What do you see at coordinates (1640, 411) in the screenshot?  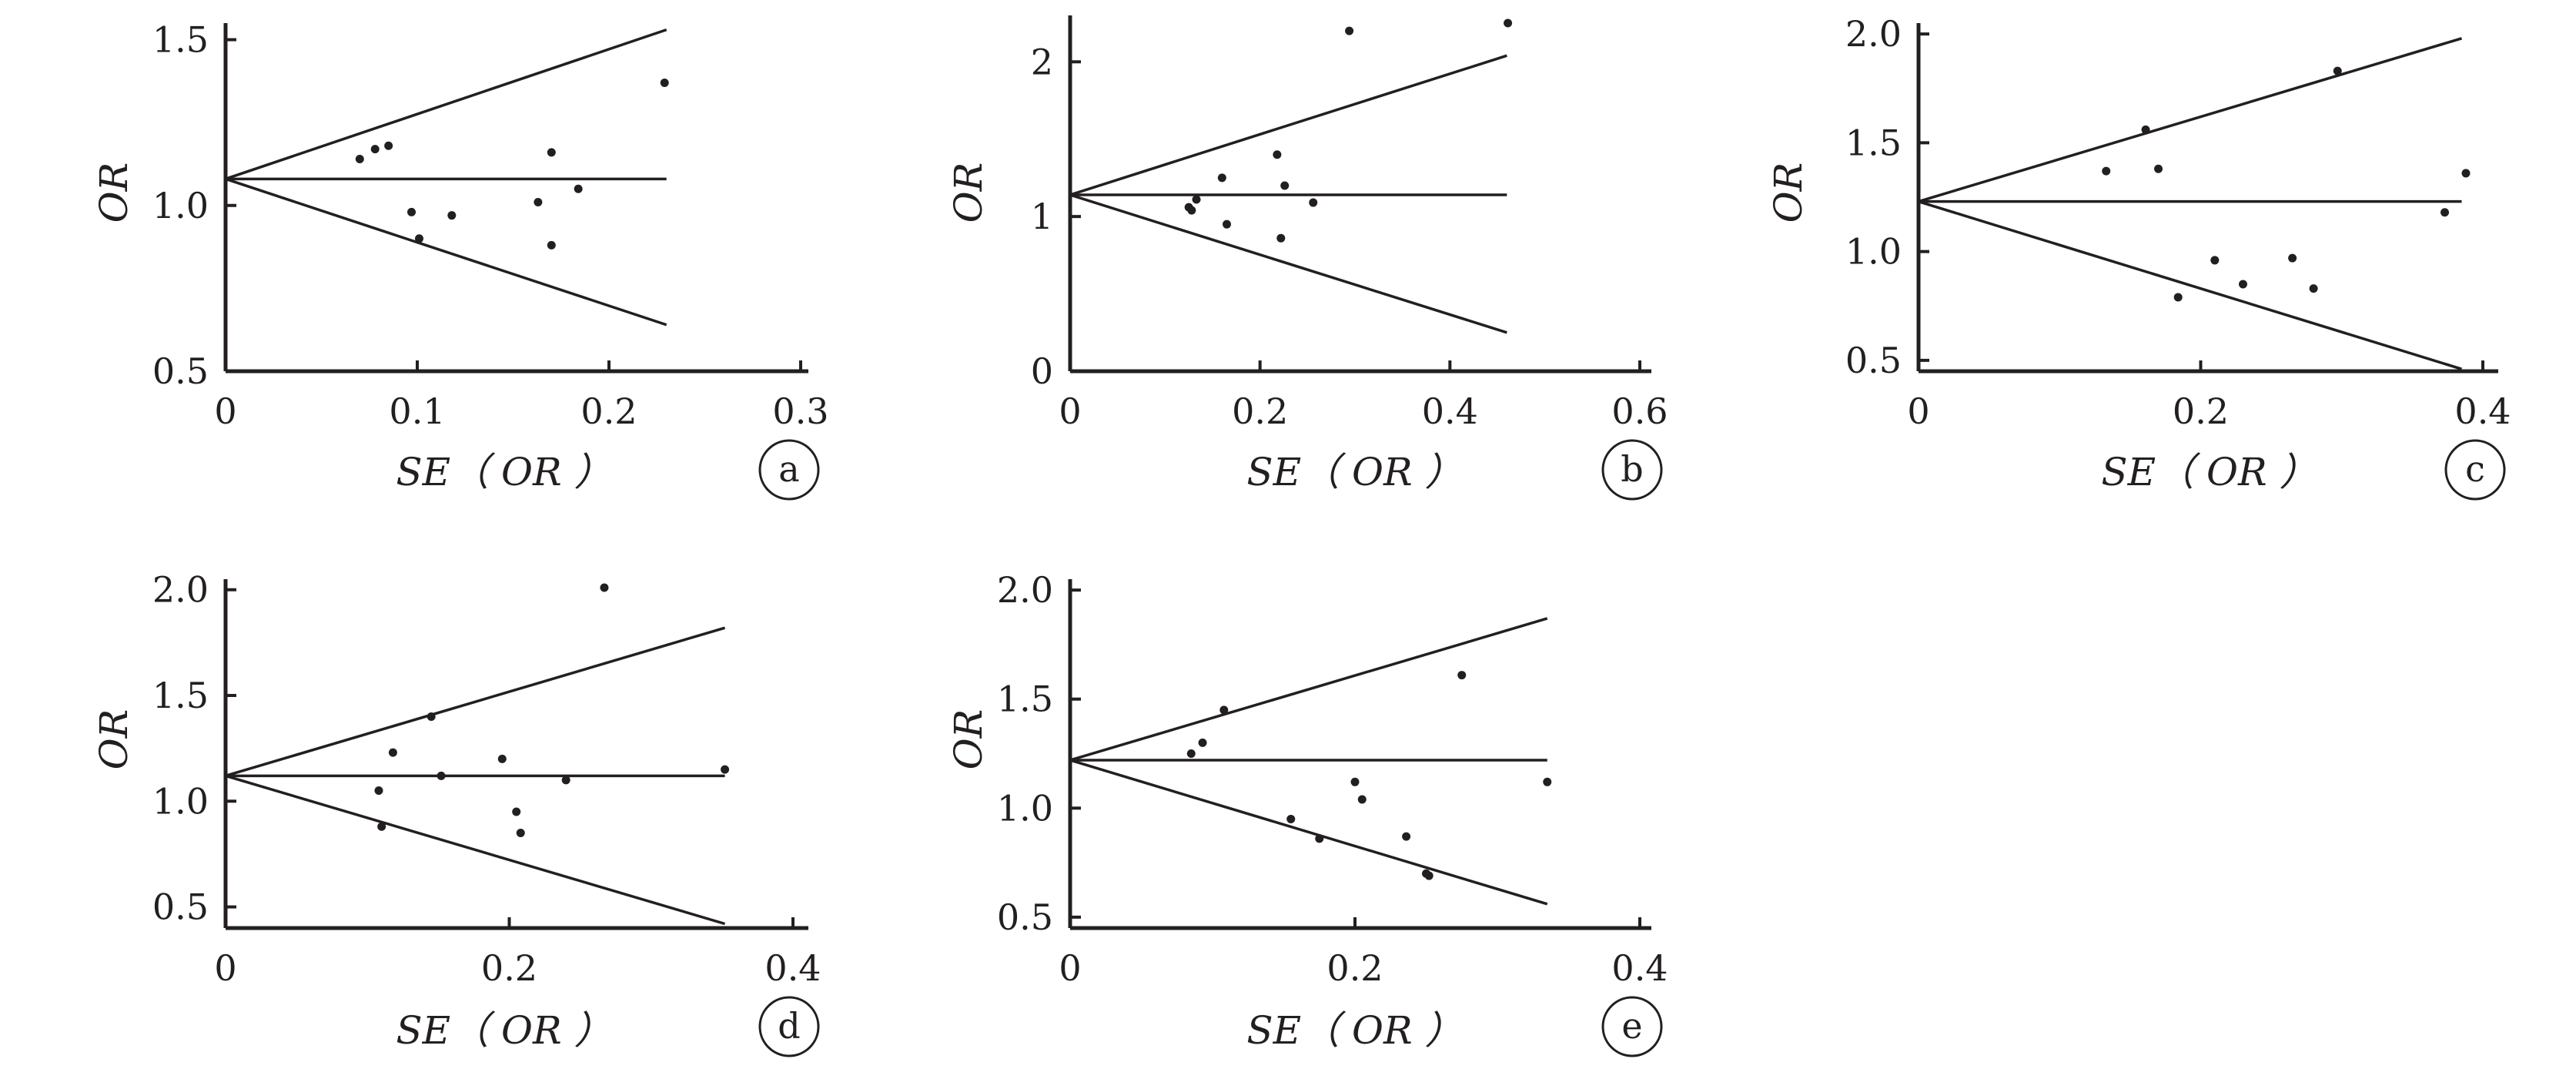 I see `x-tick-label: 0.6` at bounding box center [1640, 411].